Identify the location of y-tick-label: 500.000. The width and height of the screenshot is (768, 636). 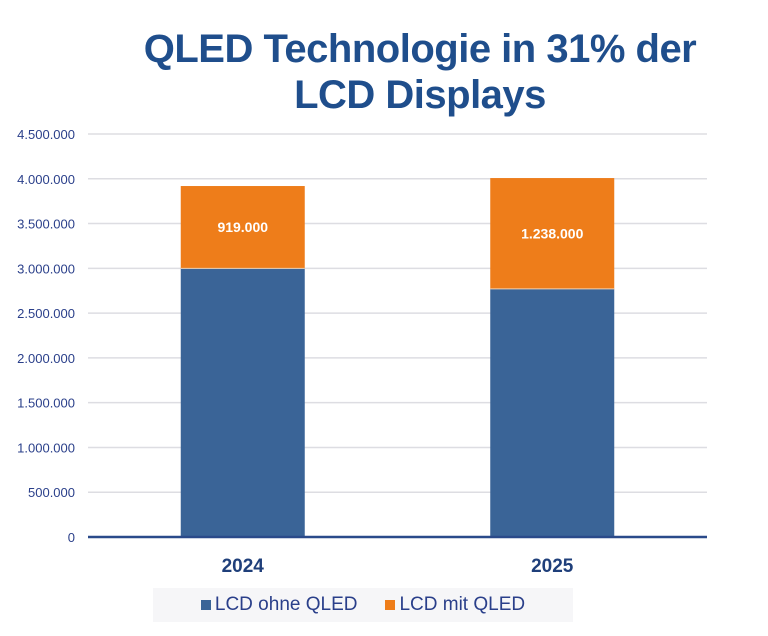
(51, 492).